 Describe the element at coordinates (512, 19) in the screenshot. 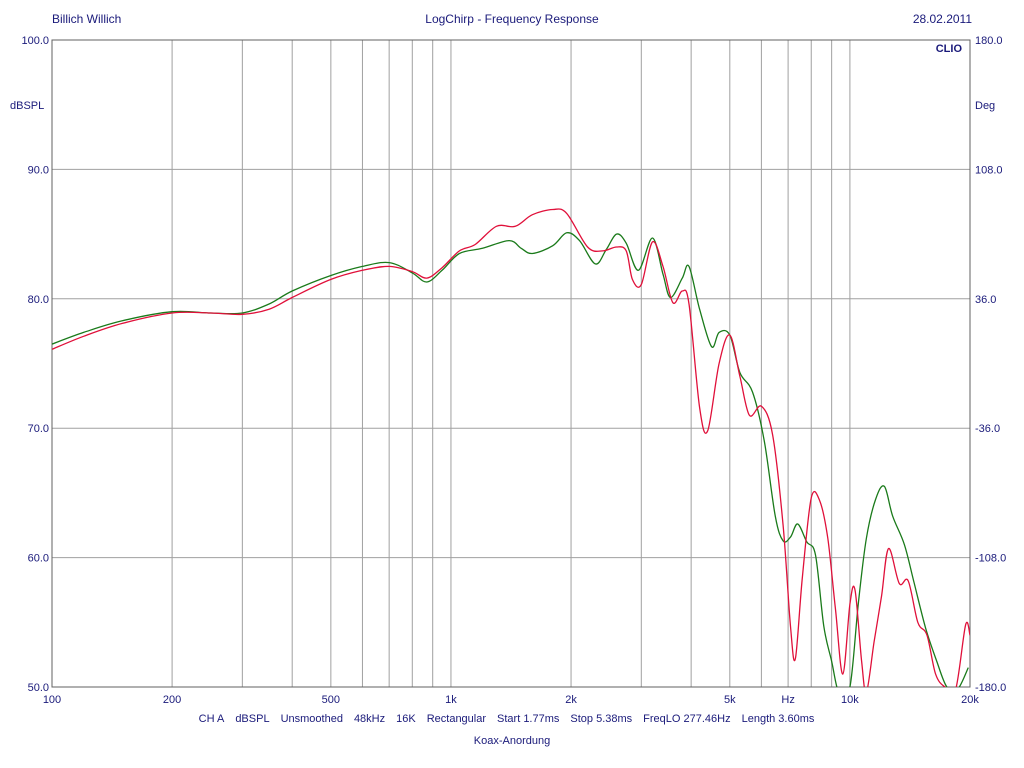

I see `chart-title: LogChirp - Frequency Response` at that location.